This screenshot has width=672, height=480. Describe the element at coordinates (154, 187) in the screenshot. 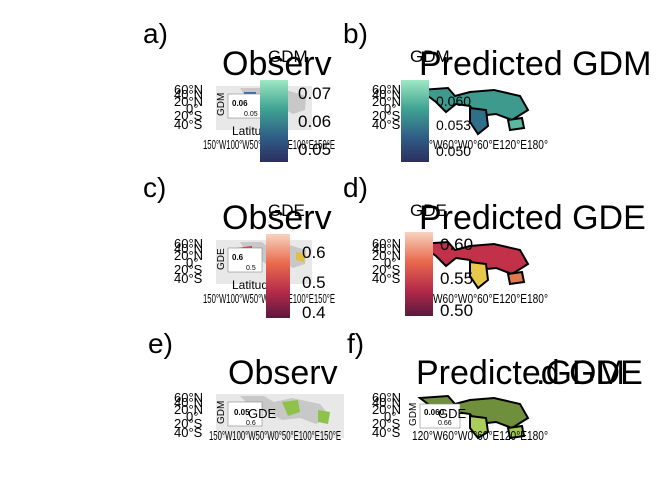

I see `panel-letter: c)` at that location.